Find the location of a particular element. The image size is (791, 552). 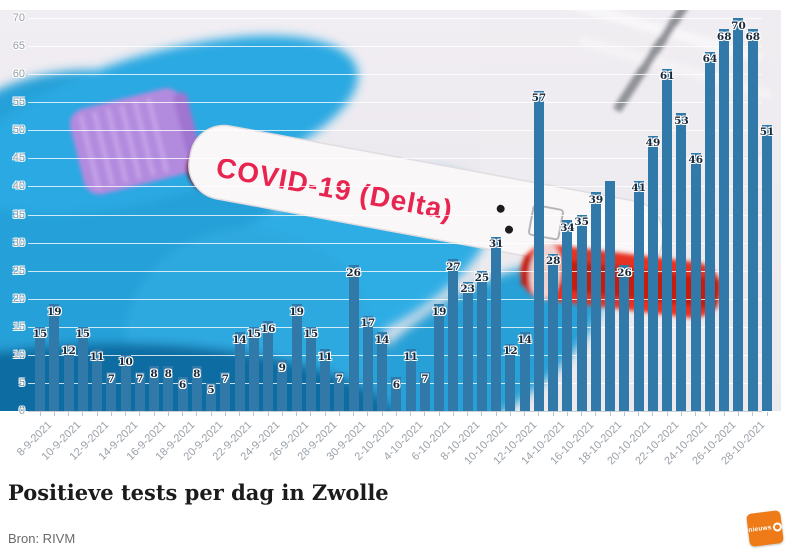

y-tick-label: 15 is located at coordinates (18, 326).